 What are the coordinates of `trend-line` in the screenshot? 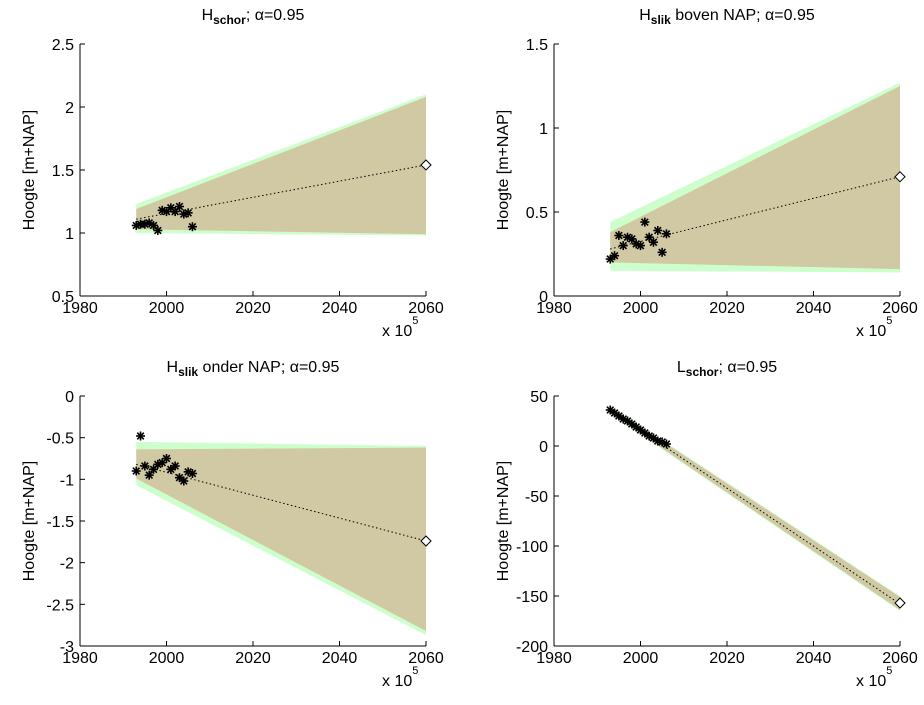 It's located at (755, 213).